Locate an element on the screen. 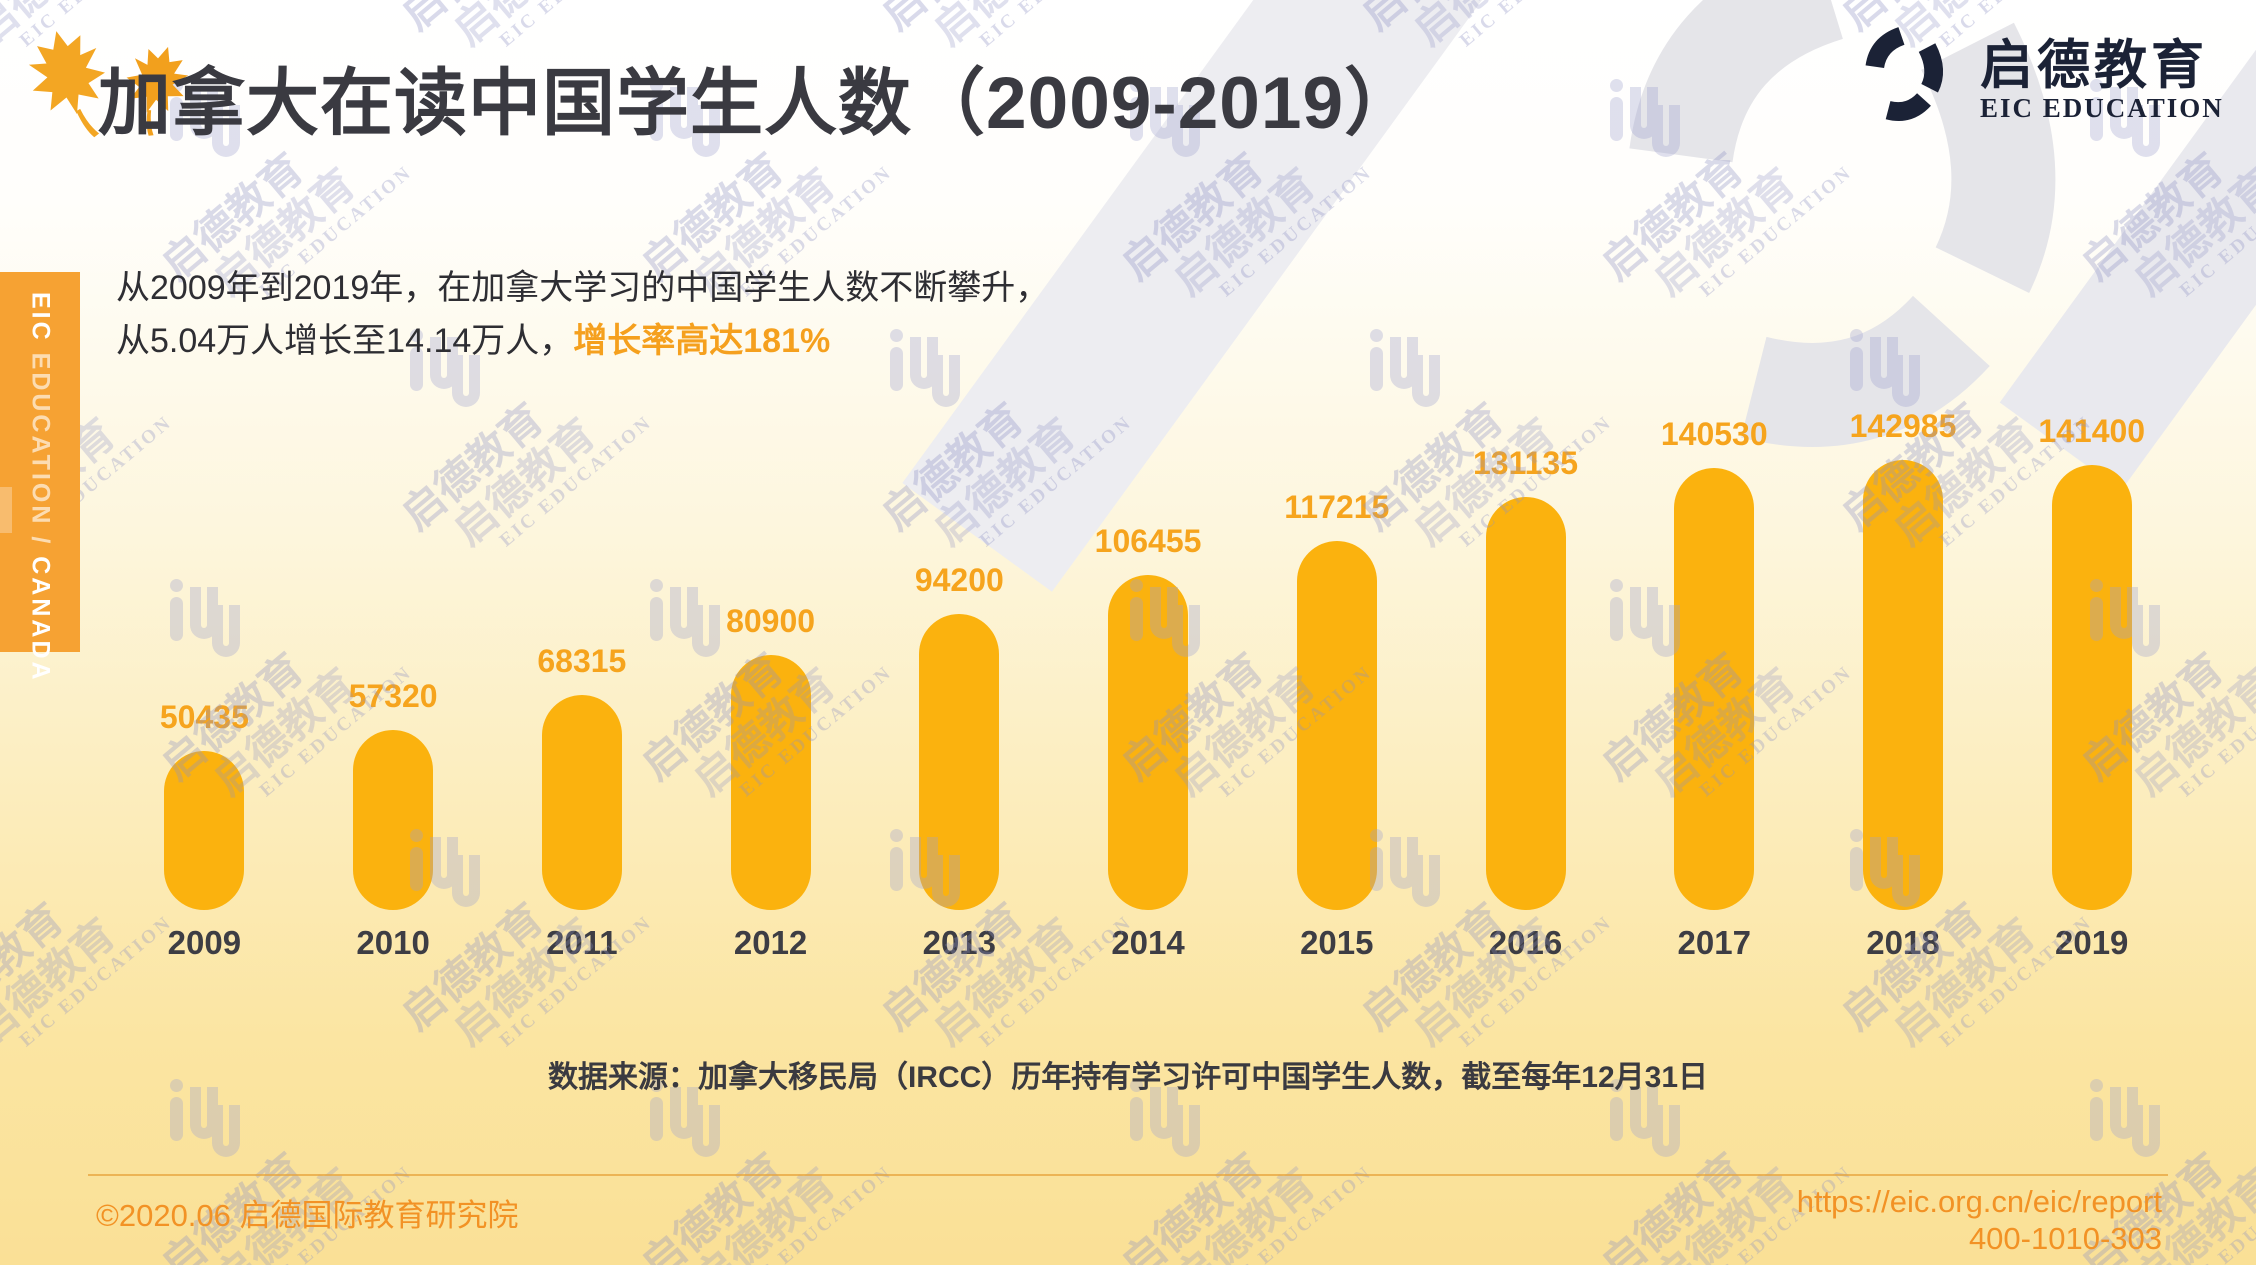 Image resolution: width=2256 pixels, height=1265 pixels. bar-column: 142985 is located at coordinates (1903, 650).